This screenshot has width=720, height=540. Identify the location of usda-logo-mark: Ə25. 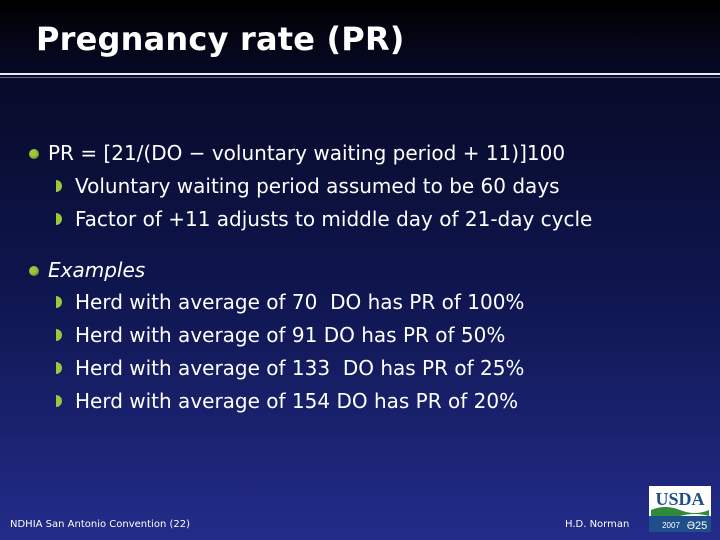
(697, 526).